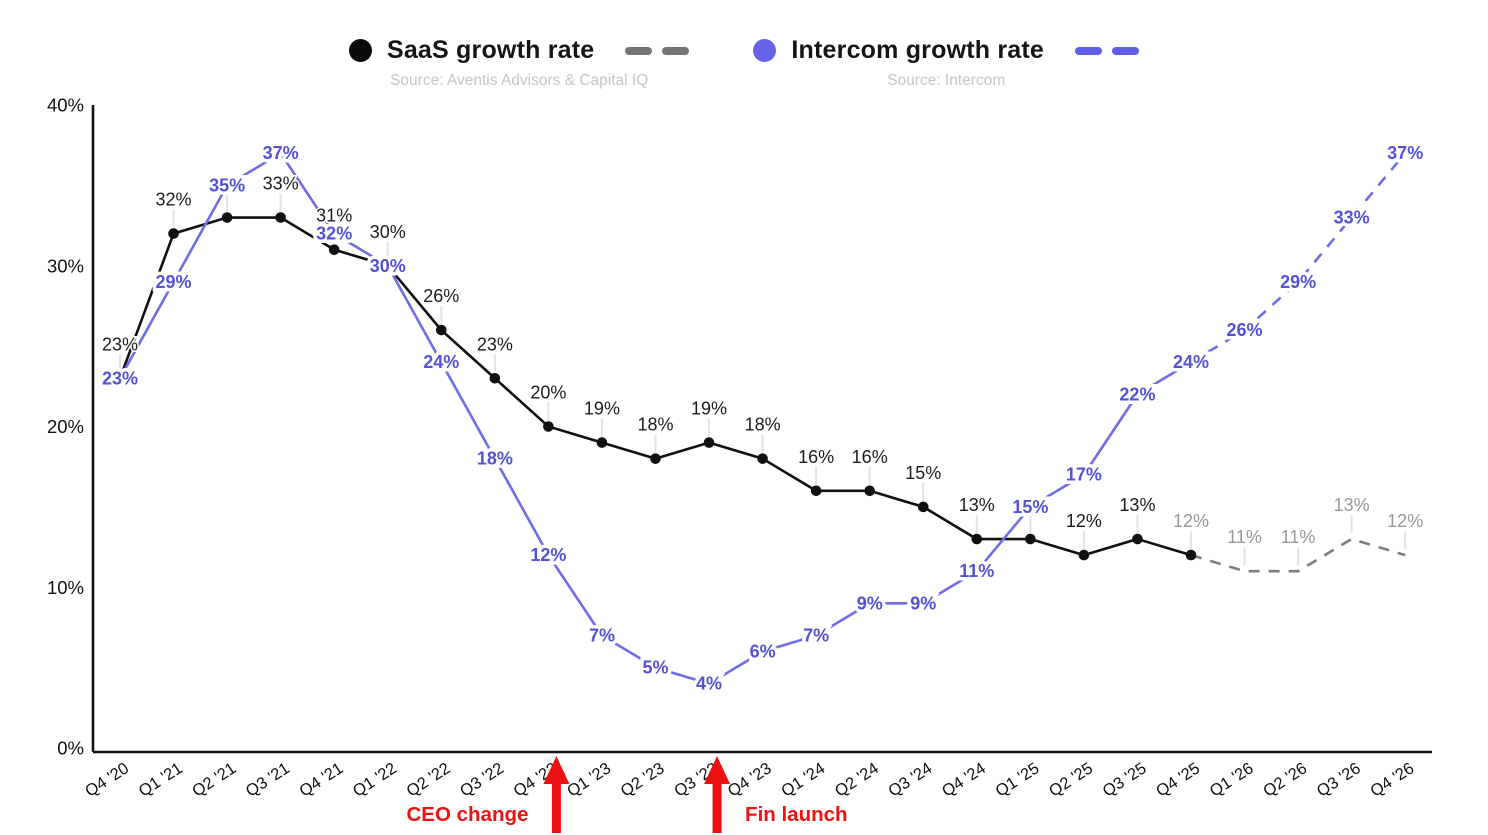 The width and height of the screenshot is (1488, 835). What do you see at coordinates (976, 571) in the screenshot?
I see `data-label: 11%` at bounding box center [976, 571].